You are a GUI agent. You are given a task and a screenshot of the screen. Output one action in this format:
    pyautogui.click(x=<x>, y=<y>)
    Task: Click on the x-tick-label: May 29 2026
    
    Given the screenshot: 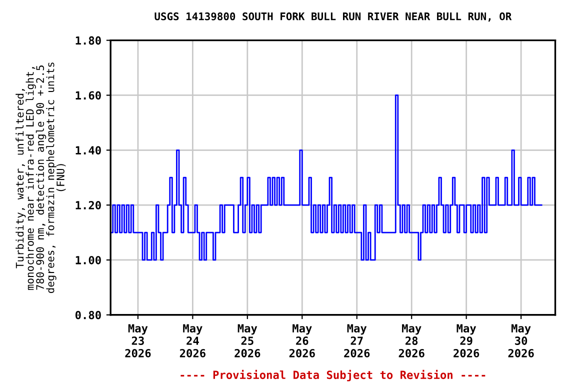 What is the action you would take?
    pyautogui.click(x=467, y=341)
    